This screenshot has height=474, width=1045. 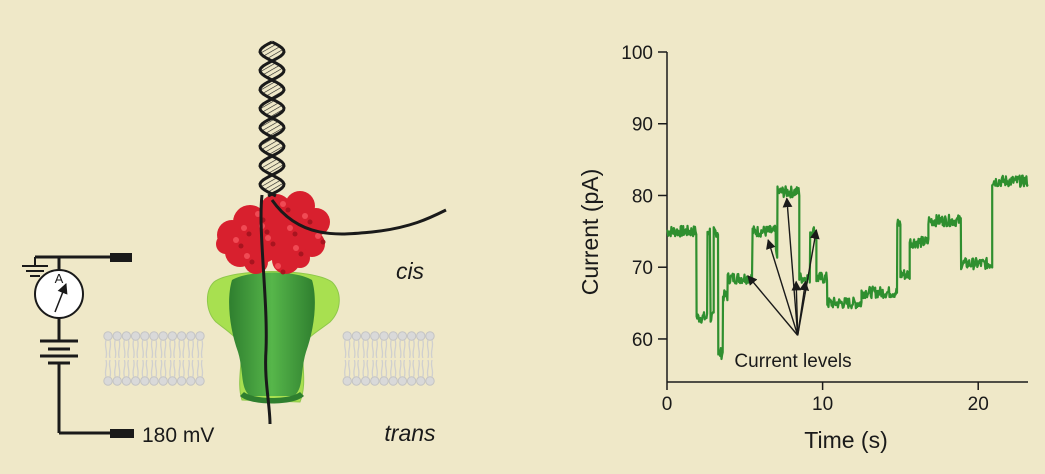 I want to click on annotation-label: Current levels, so click(x=792, y=361).